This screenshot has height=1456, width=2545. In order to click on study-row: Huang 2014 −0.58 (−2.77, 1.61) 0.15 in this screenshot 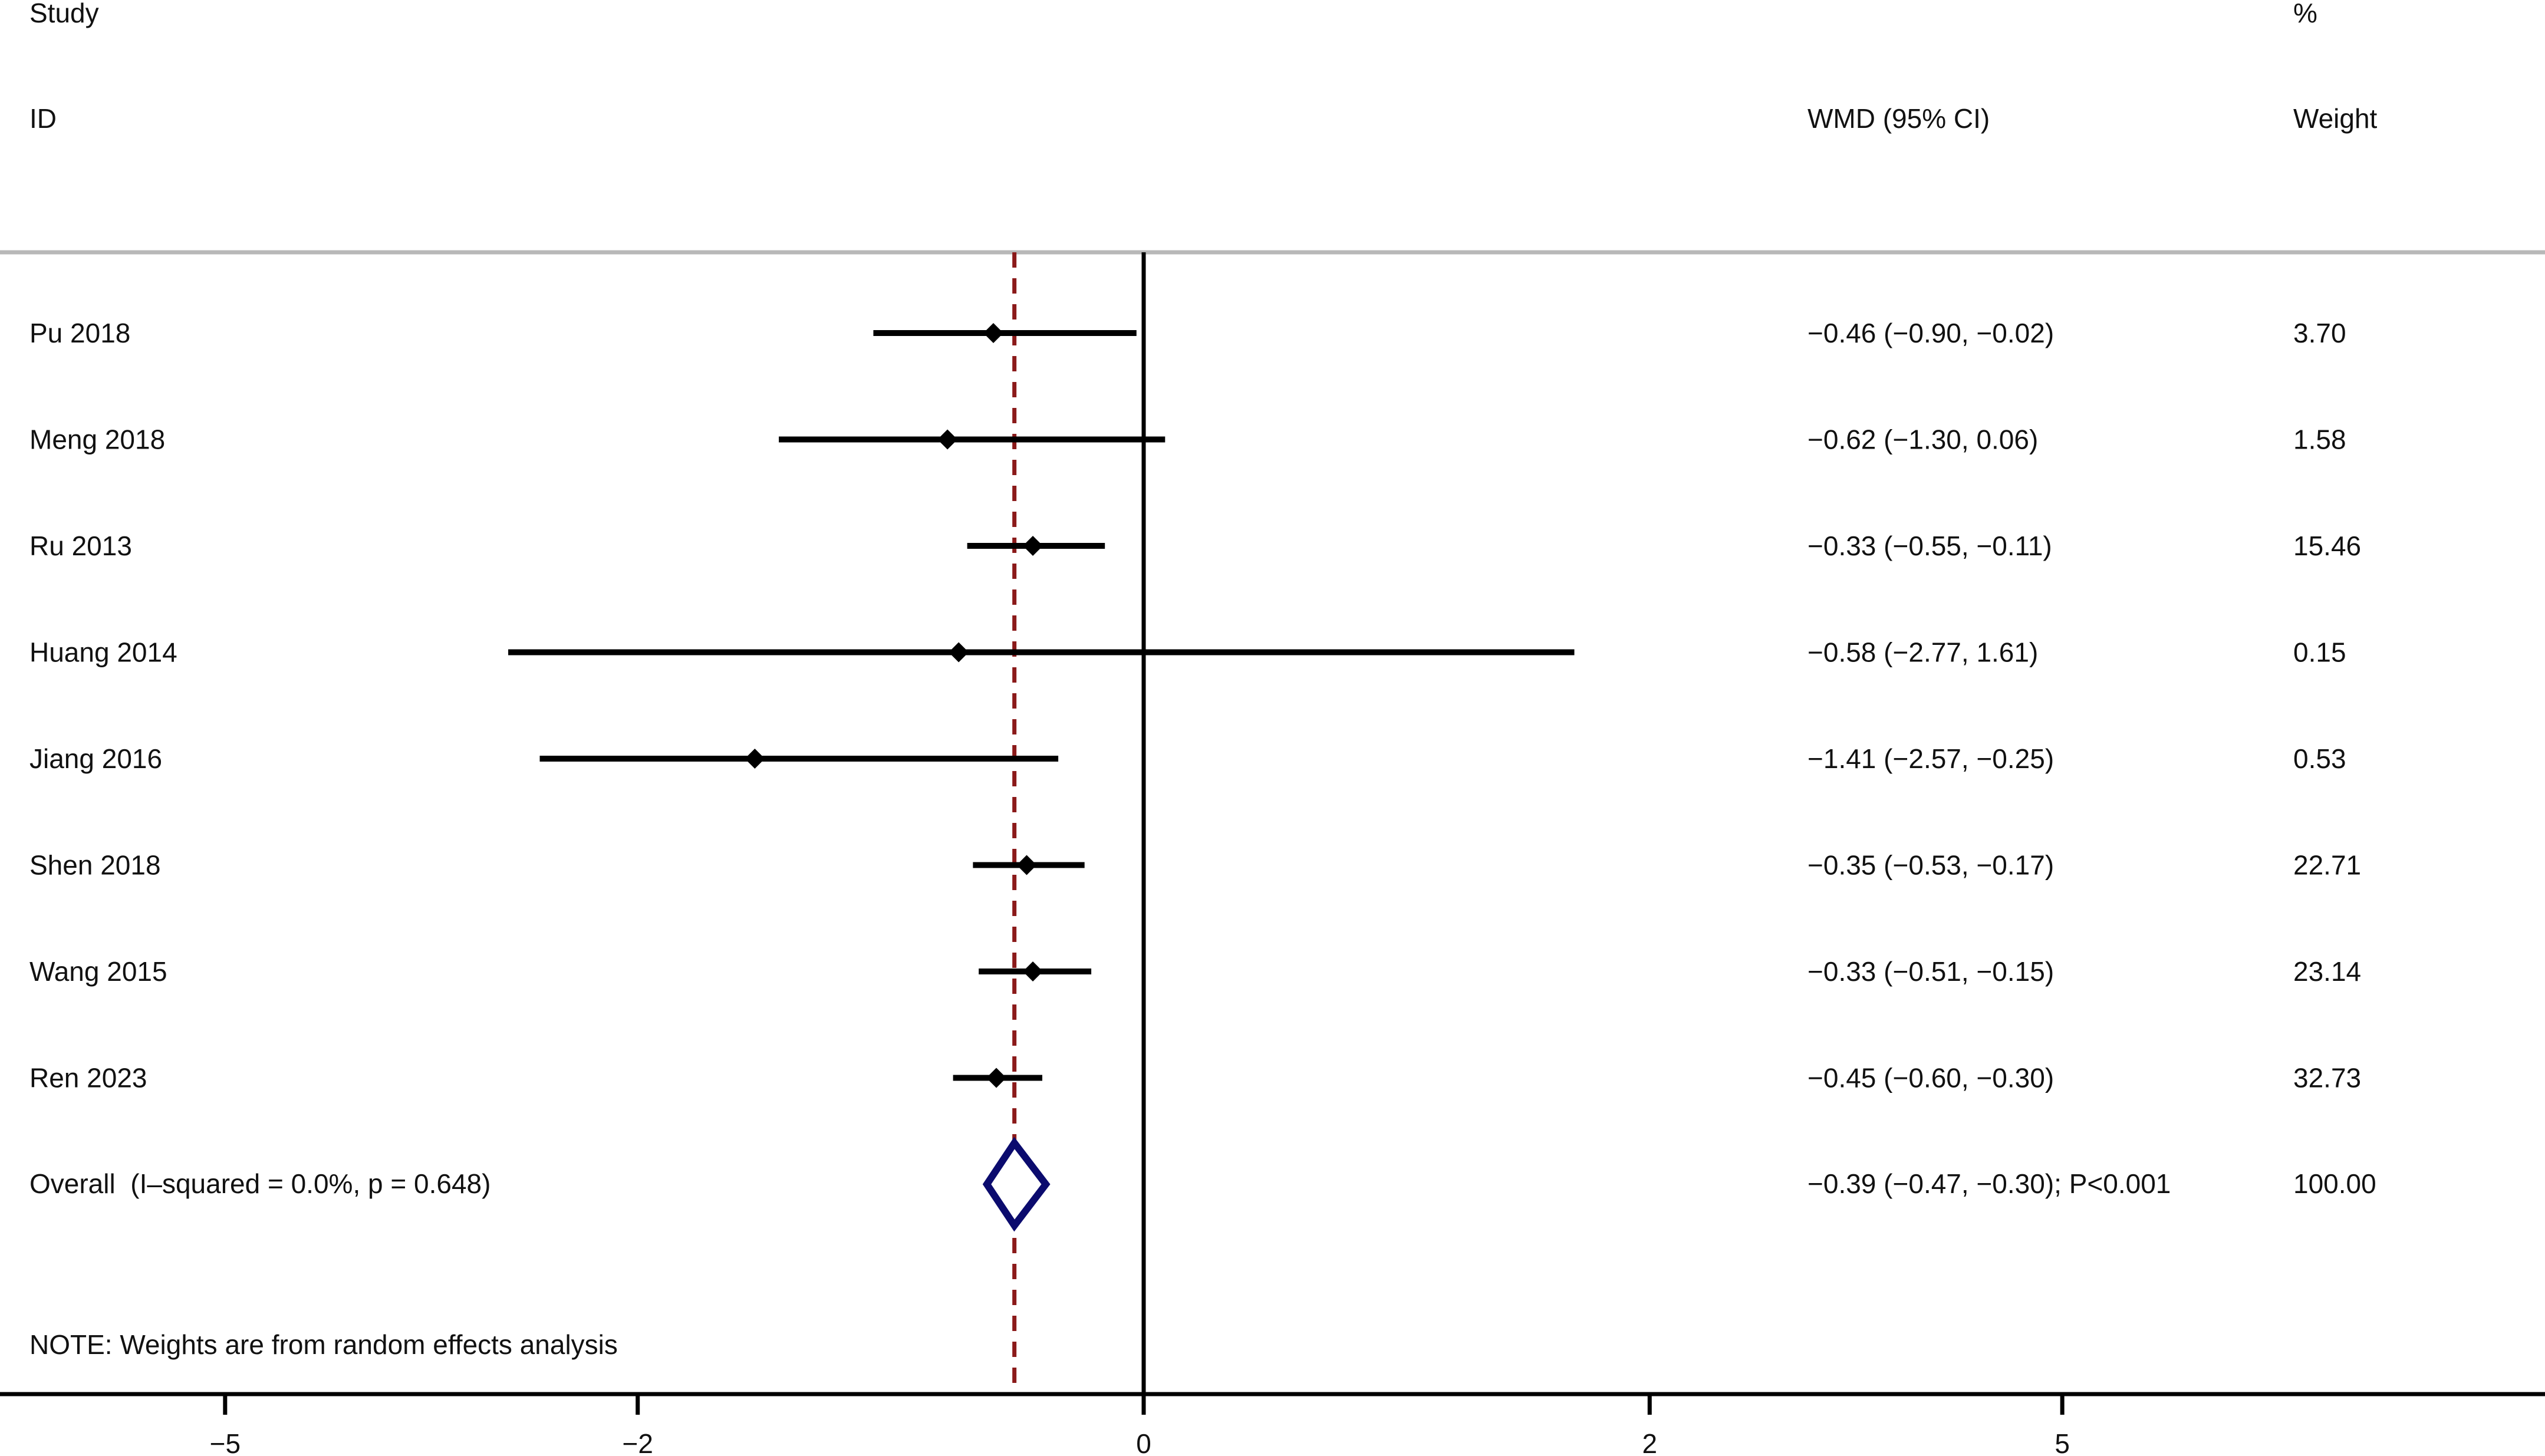, I will do `click(1187, 652)`.